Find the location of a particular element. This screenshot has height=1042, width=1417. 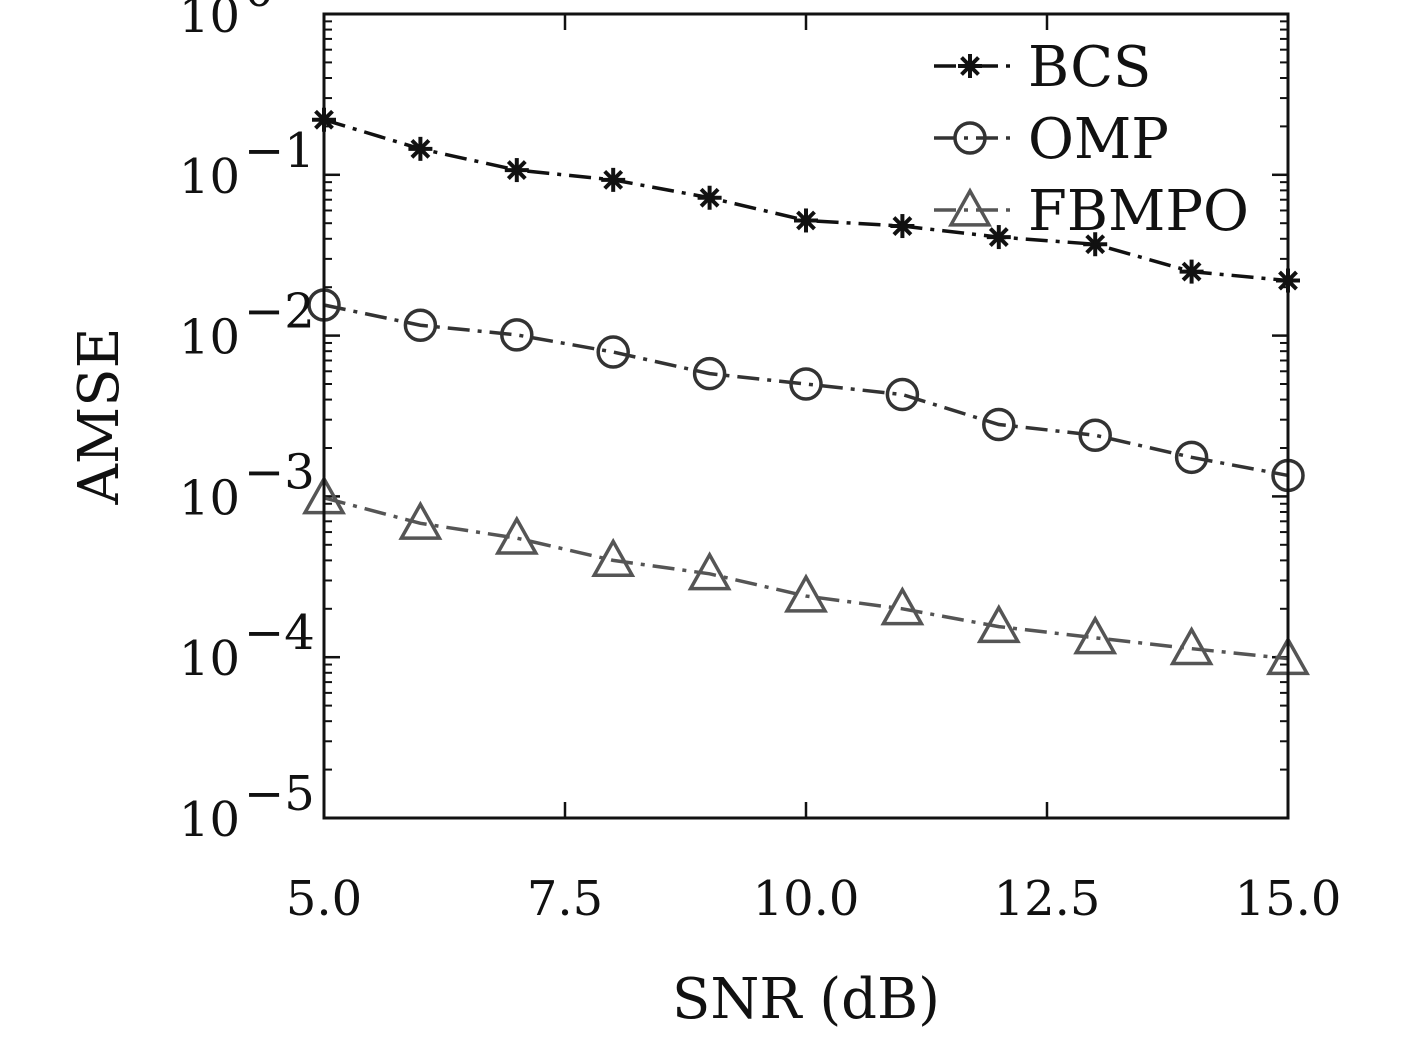

legend-item-omp: OMP is located at coordinates (1051, 139).